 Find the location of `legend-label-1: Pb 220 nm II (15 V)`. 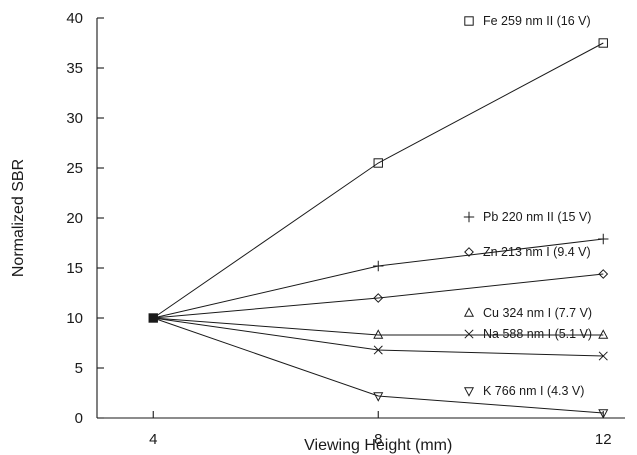

legend-label-1: Pb 220 nm II (15 V) is located at coordinates (537, 217).